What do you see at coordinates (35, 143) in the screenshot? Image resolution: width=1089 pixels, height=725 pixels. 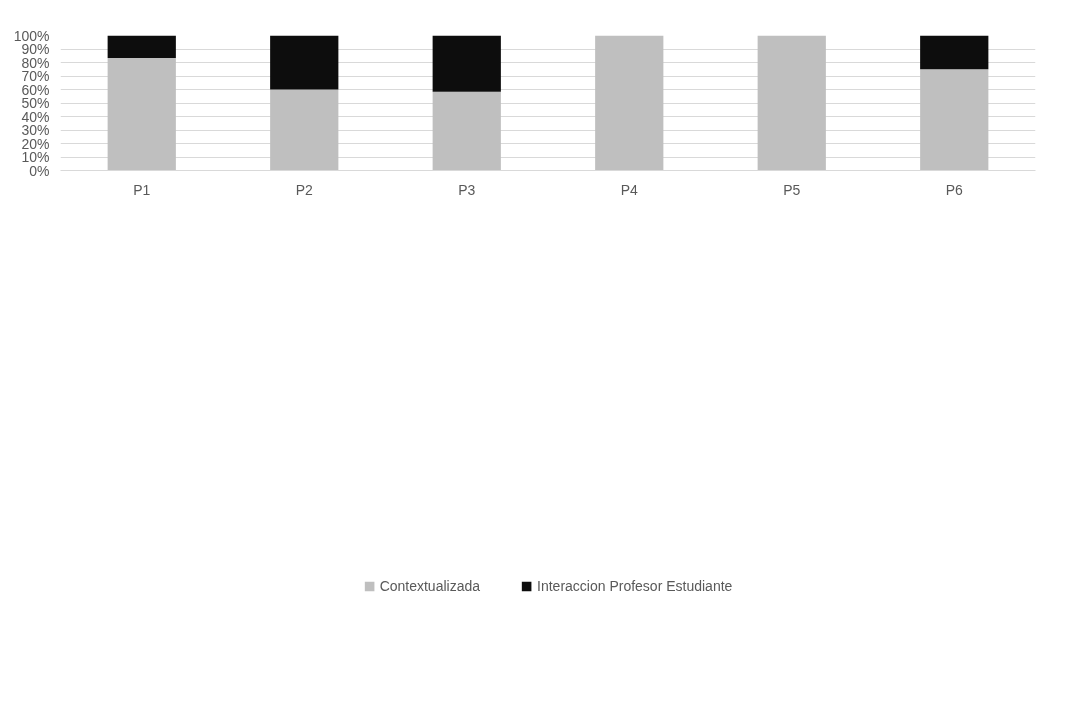 I see `y-tick-label: 20%` at bounding box center [35, 143].